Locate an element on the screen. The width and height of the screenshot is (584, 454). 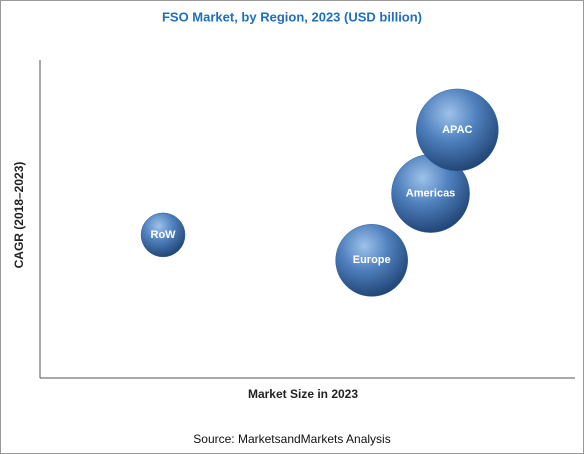
bubble-label: Europe is located at coordinates (372, 260).